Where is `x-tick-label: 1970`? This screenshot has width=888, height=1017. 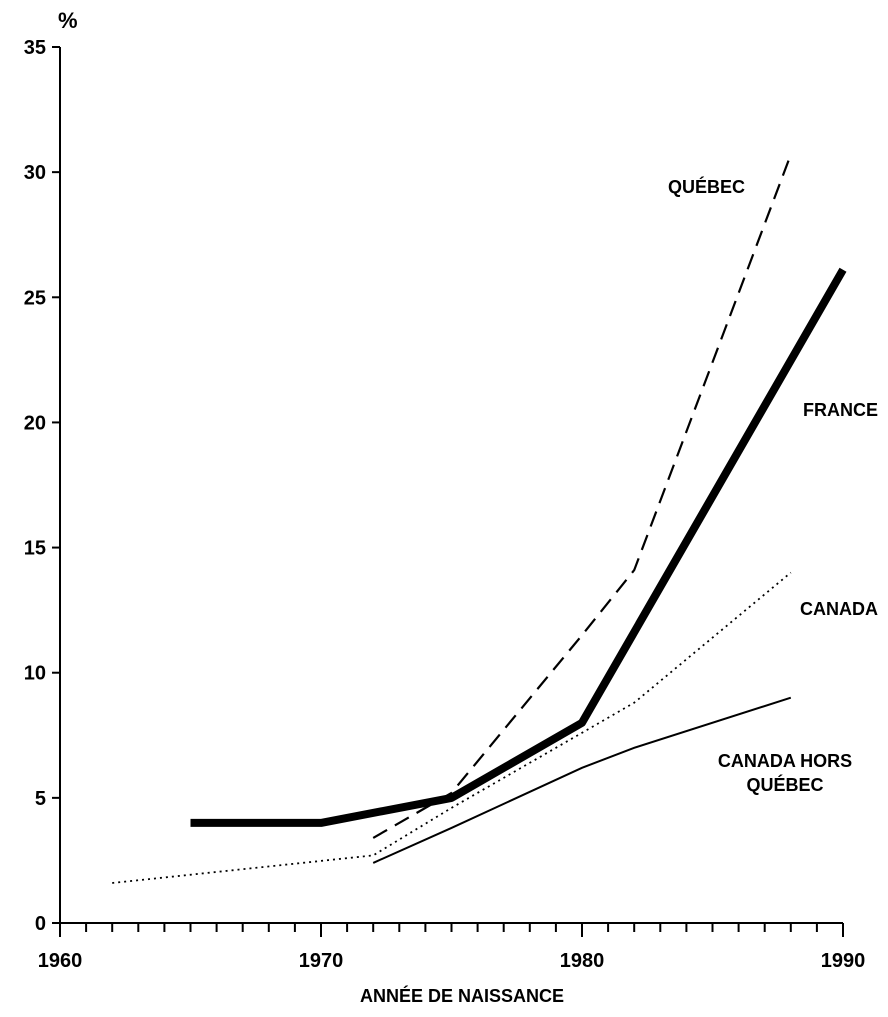 x-tick-label: 1970 is located at coordinates (321, 961).